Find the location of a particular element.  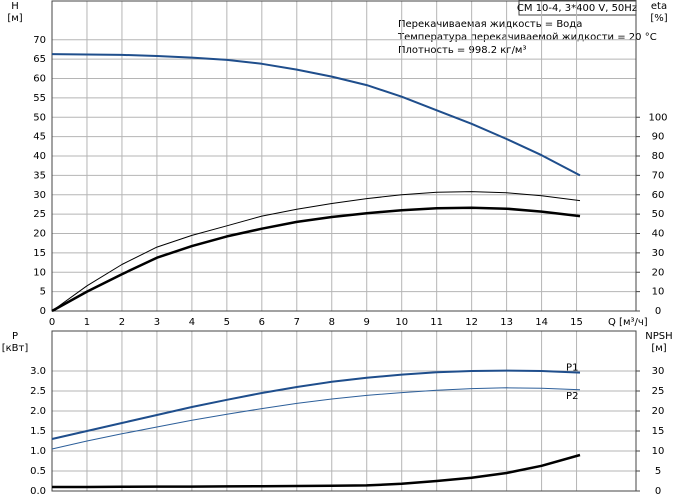

y-tick-label: 5 is located at coordinates (43, 292).